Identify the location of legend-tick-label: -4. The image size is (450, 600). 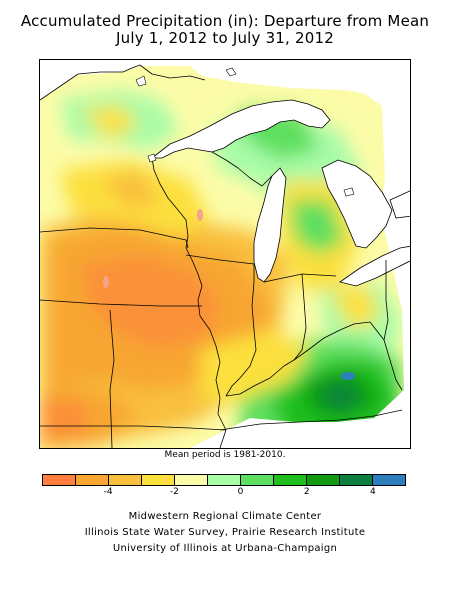
(108, 492).